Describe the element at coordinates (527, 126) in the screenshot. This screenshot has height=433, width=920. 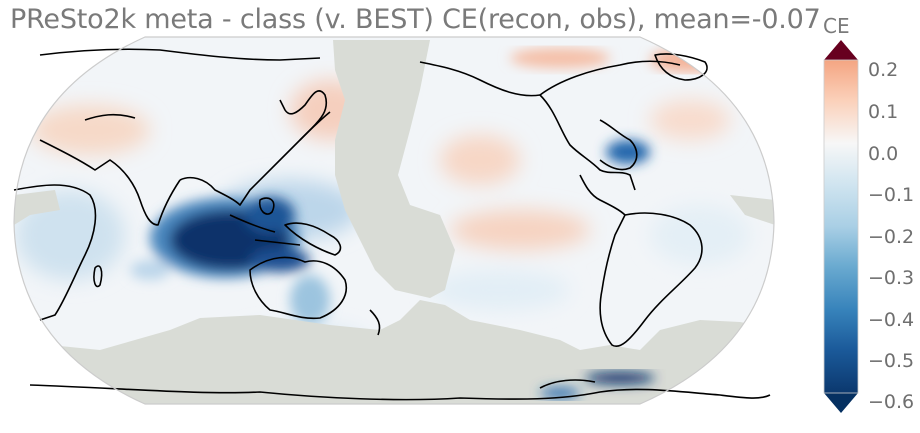
I see `north-america-west-coast` at that location.